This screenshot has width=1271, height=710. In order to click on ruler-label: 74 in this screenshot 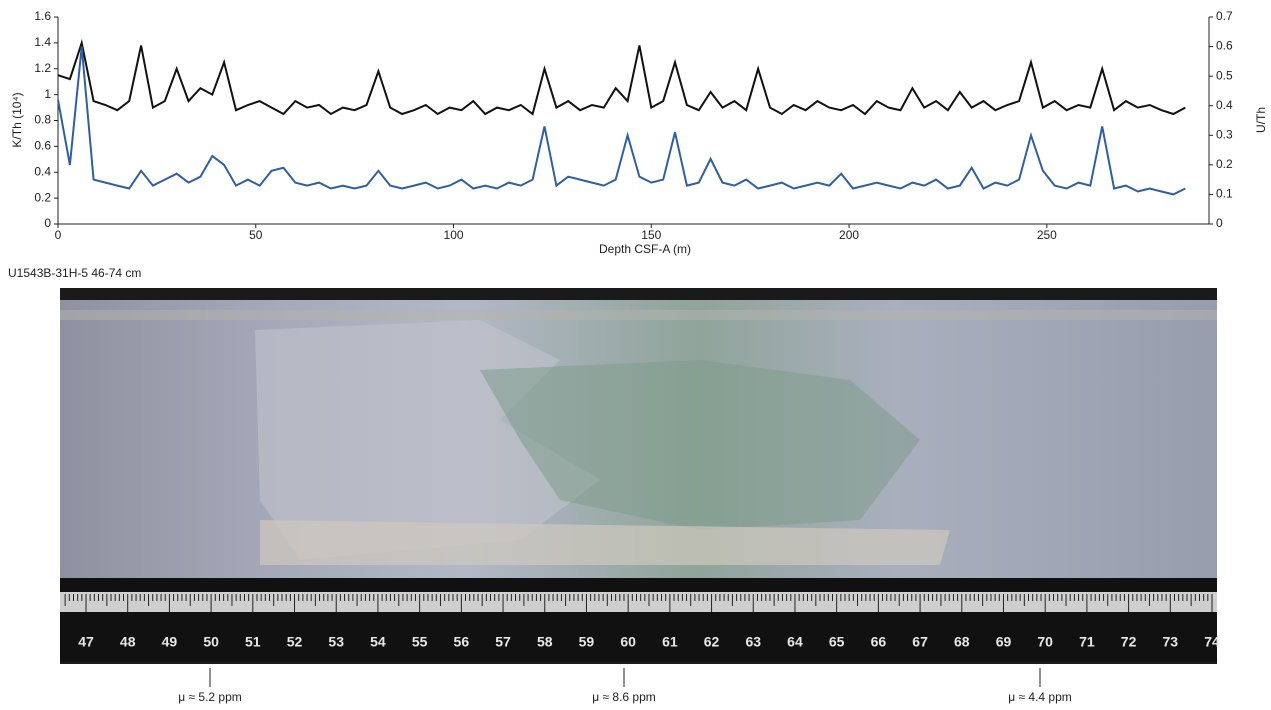, I will do `click(1212, 642)`.